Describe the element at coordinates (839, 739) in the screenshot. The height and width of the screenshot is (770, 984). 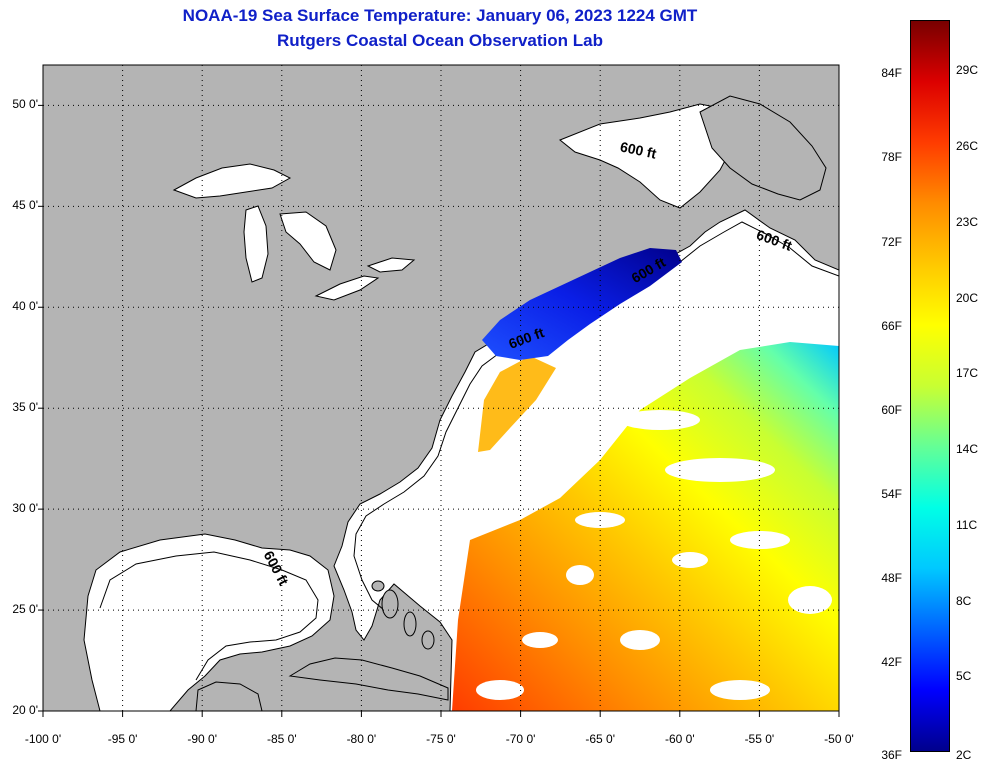
I see `lon-tick-label: -50 0'` at that location.